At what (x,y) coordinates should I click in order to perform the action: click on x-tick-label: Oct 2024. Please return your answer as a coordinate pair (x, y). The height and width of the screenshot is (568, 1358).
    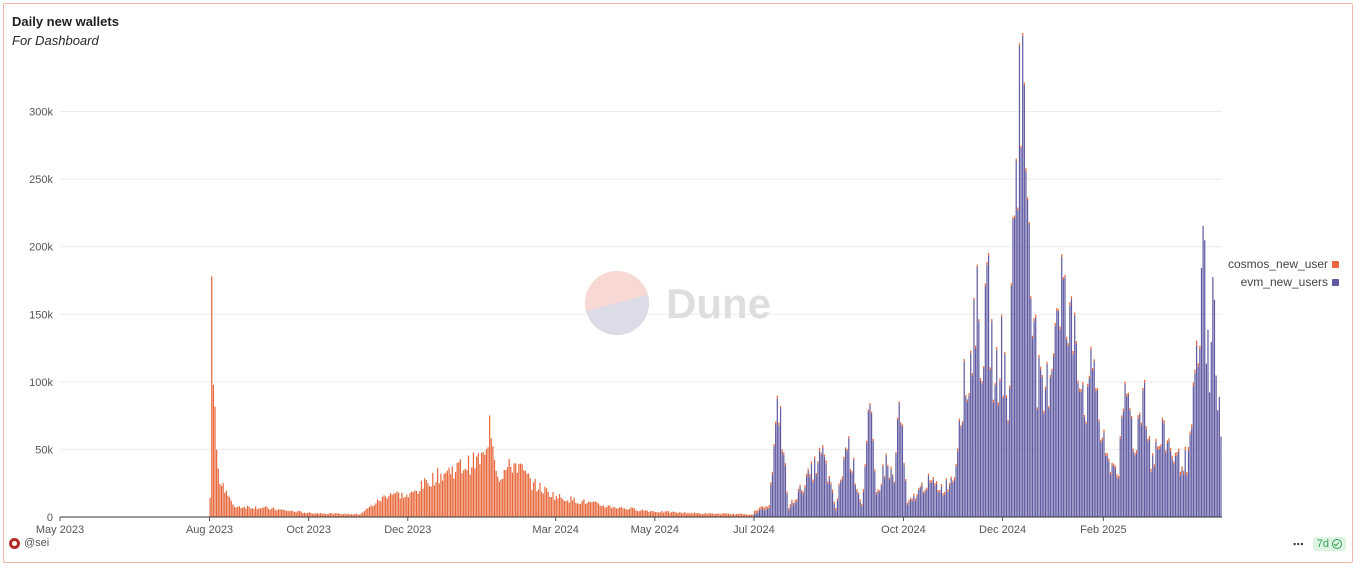
    Looking at the image, I should click on (903, 530).